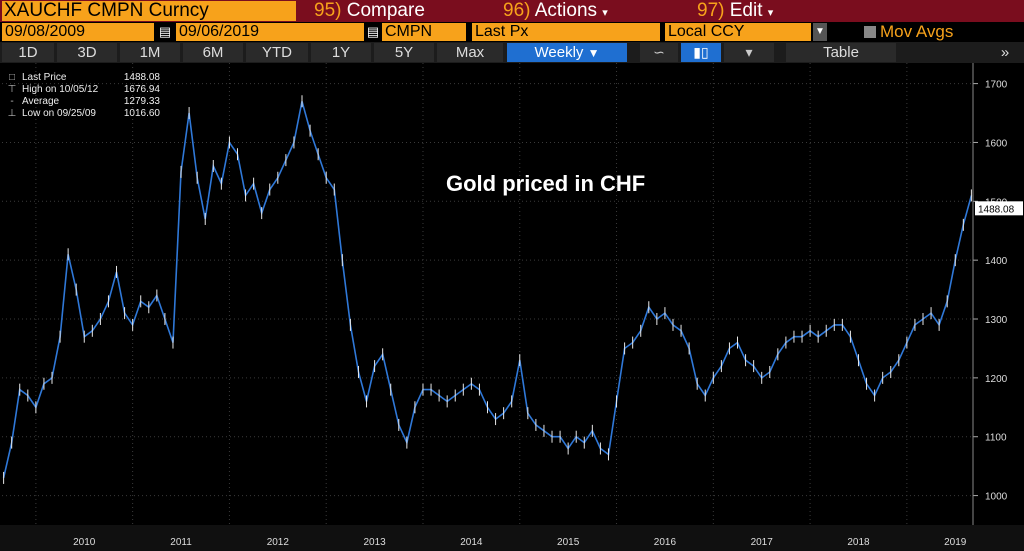  I want to click on x-tick-label: 2013, so click(374, 542).